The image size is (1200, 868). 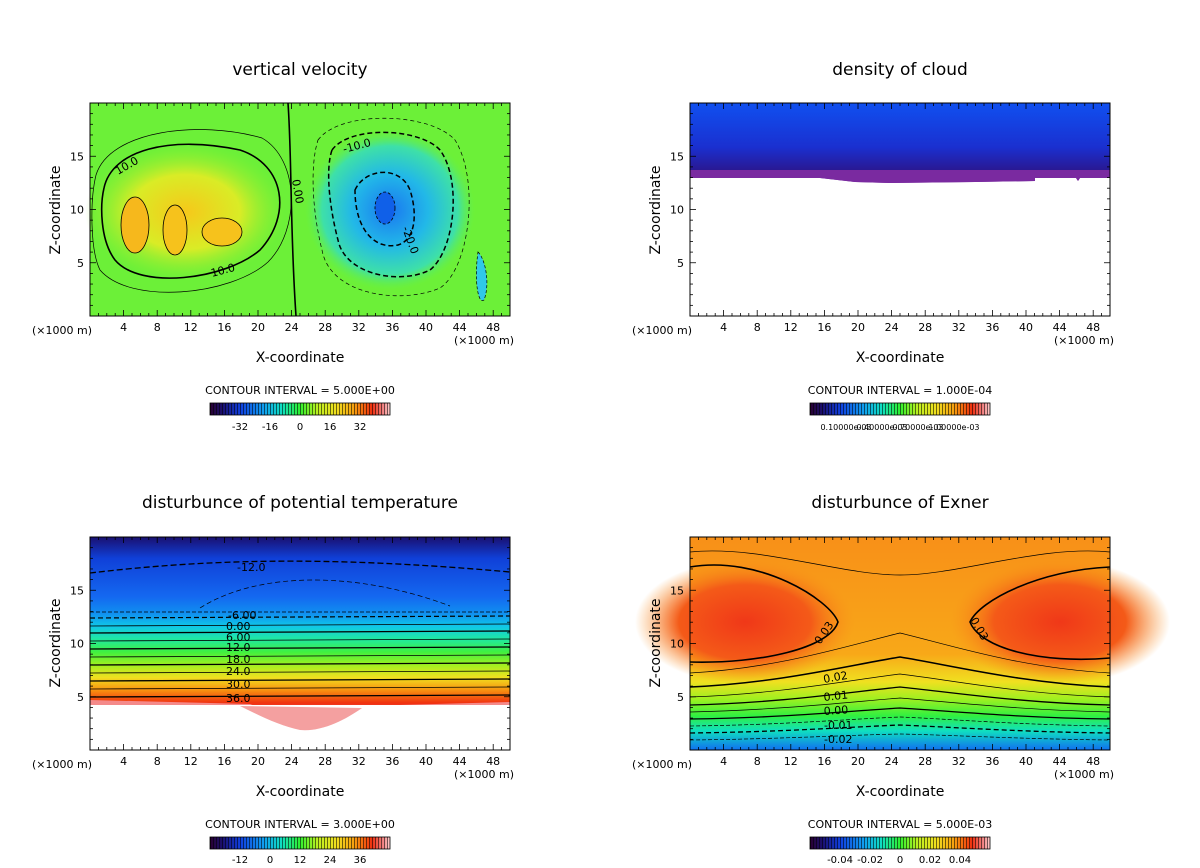 I want to click on colorbar-ticks: -12 0 12 24 36, so click(x=299, y=860).